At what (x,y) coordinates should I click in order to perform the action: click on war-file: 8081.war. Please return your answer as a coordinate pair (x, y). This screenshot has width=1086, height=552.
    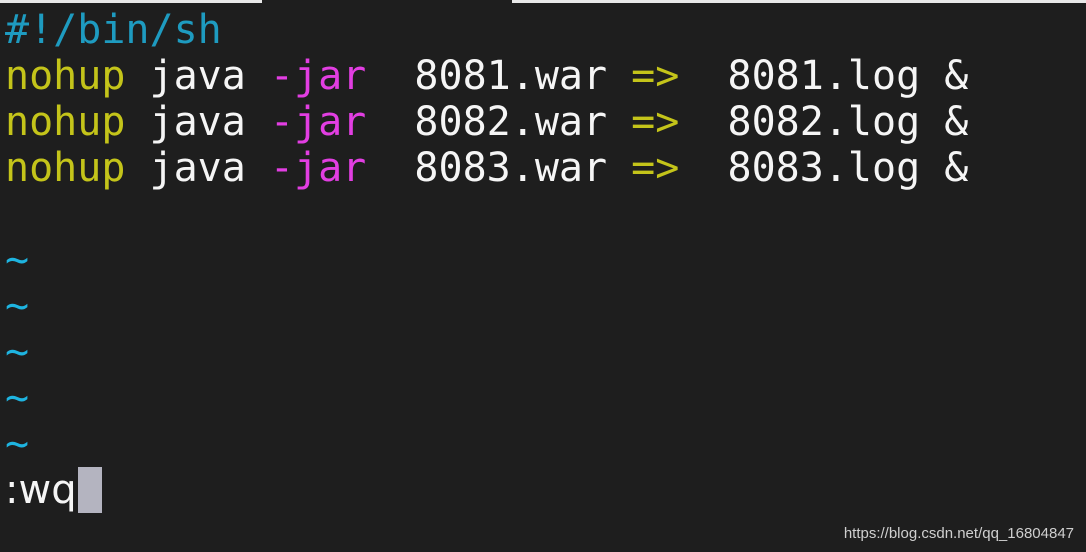
    Looking at the image, I should click on (499, 76).